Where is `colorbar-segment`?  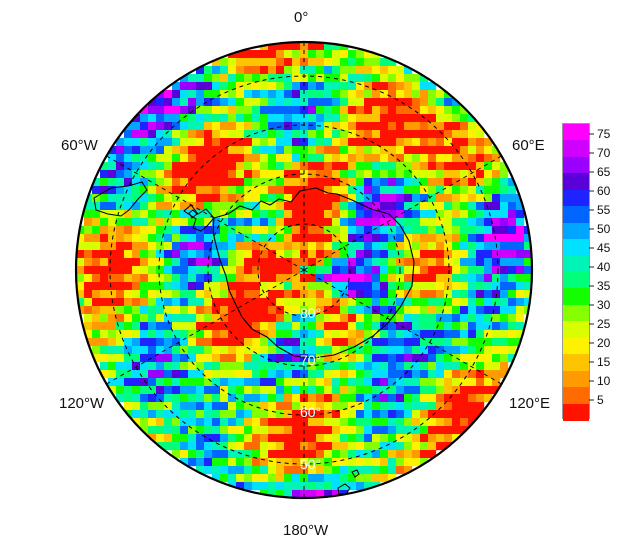
colorbar-segment is located at coordinates (576, 248).